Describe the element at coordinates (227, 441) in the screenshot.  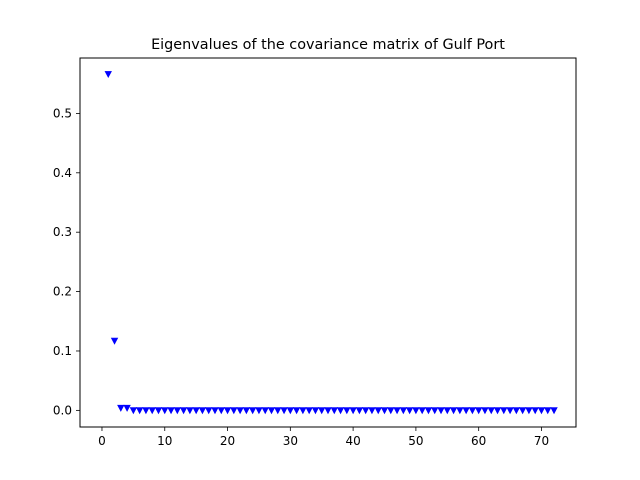
I see `x-tick-label: 20` at that location.